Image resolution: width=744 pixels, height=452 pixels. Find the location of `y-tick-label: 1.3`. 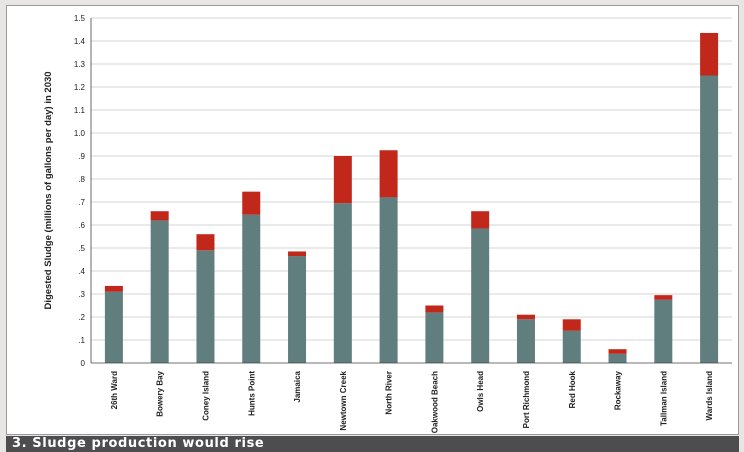

y-tick-label: 1.3 is located at coordinates (80, 64).